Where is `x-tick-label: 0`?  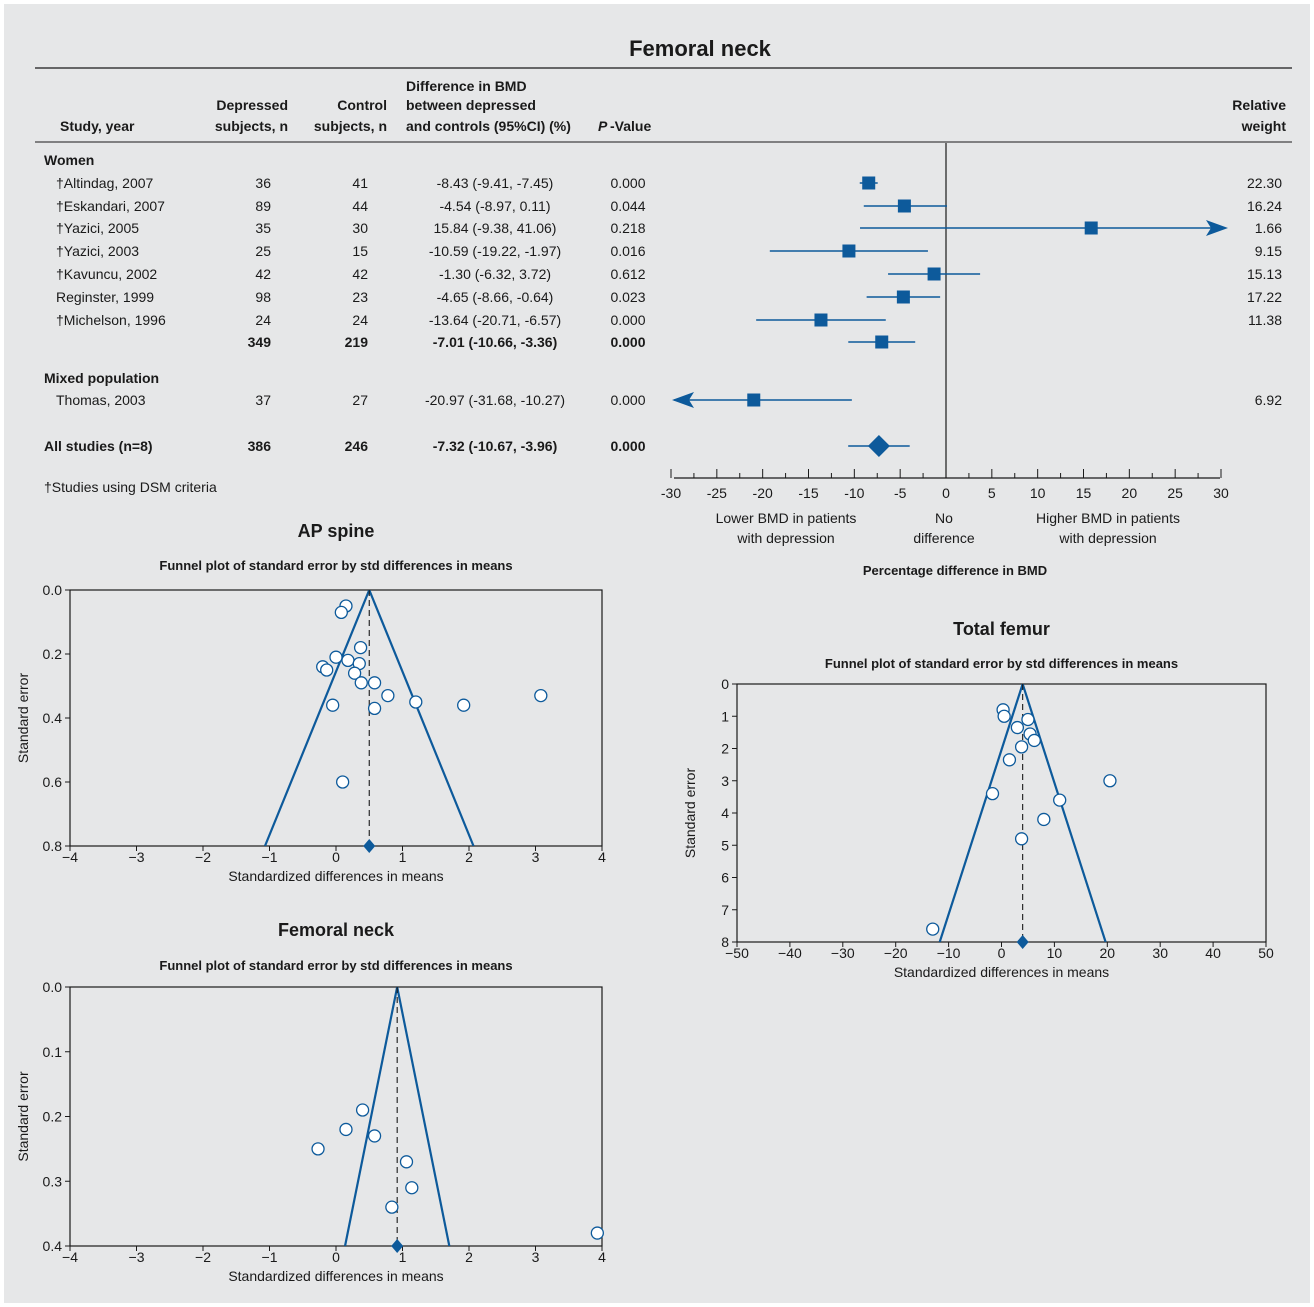 x-tick-label: 0 is located at coordinates (336, 857).